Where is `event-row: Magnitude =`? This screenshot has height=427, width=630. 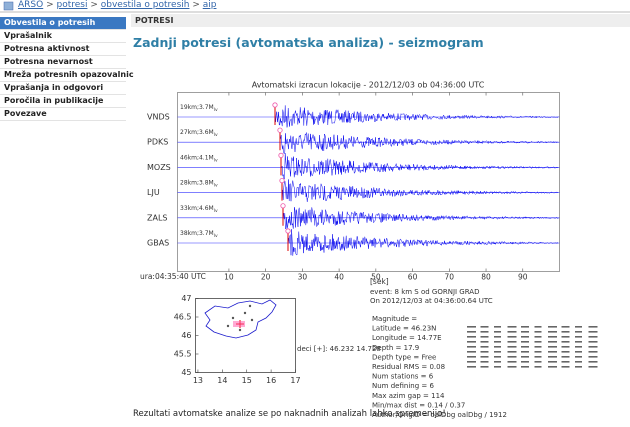 event-row: Magnitude = is located at coordinates (394, 319).